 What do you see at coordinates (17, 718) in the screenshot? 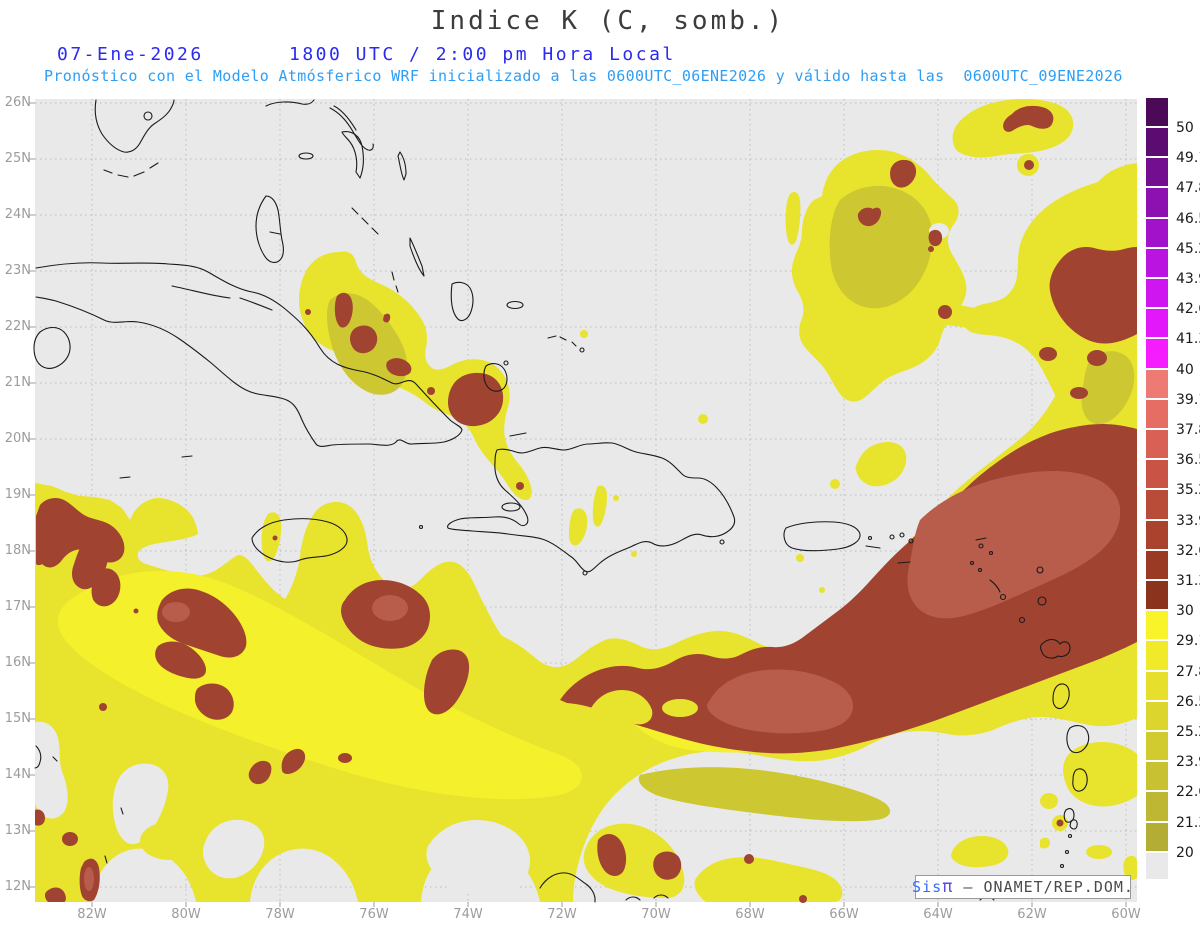
I see `lat-label-15N: 15N` at bounding box center [17, 718].